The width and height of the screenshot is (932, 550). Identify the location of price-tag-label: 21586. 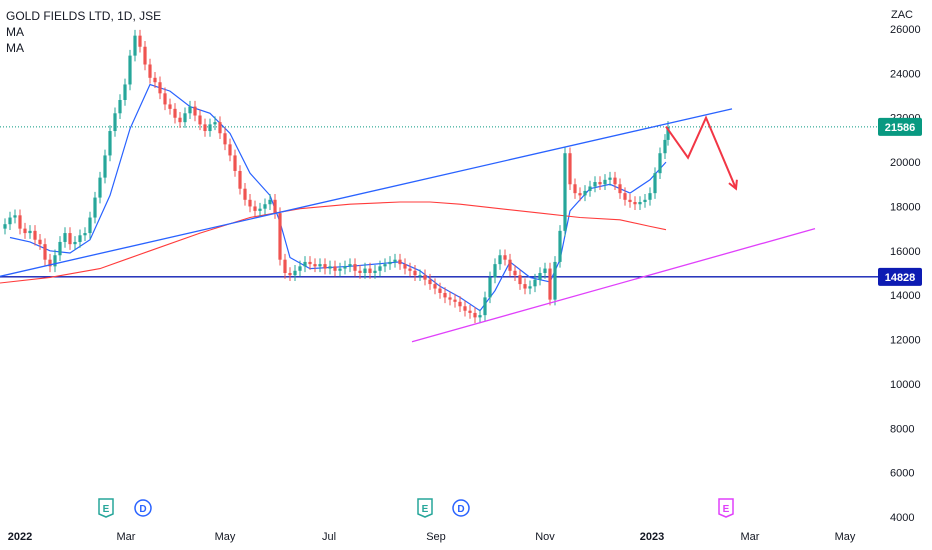
(900, 128).